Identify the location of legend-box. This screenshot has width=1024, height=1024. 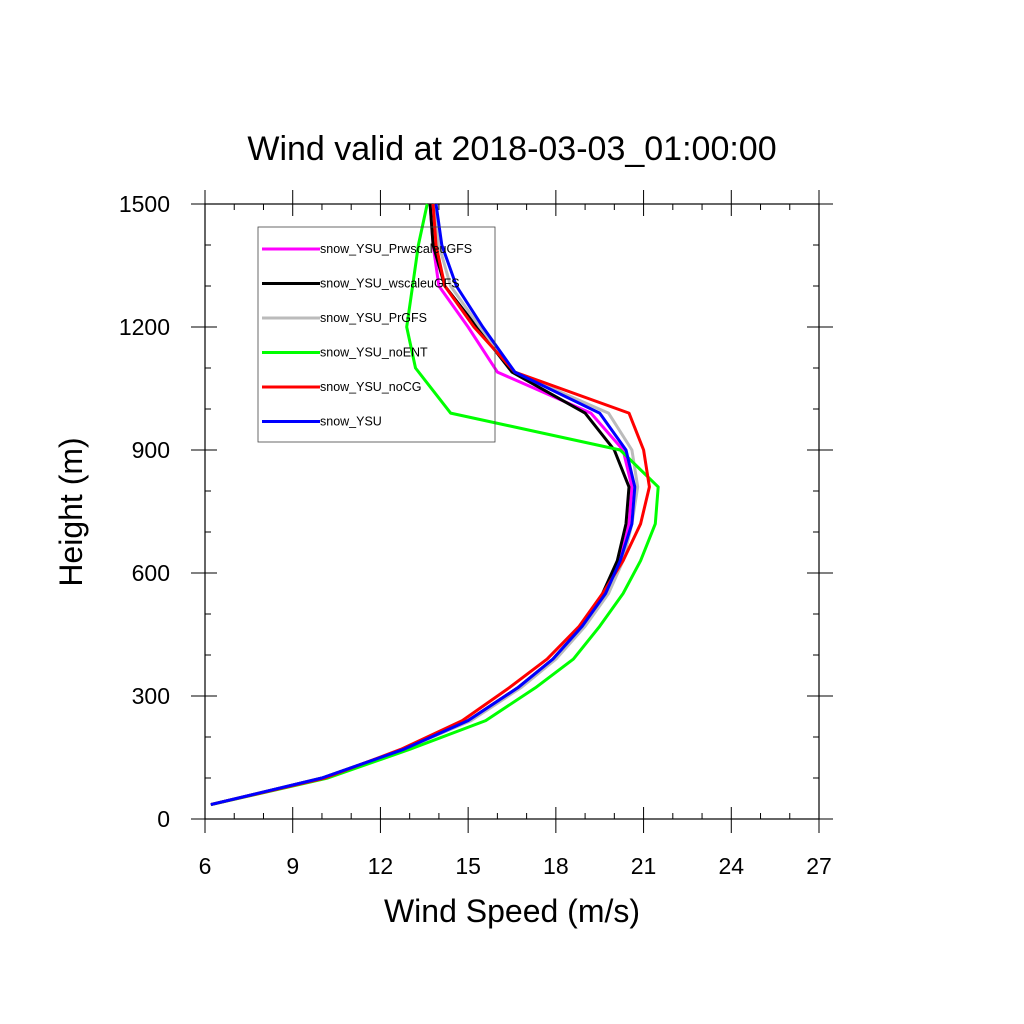
(376, 334).